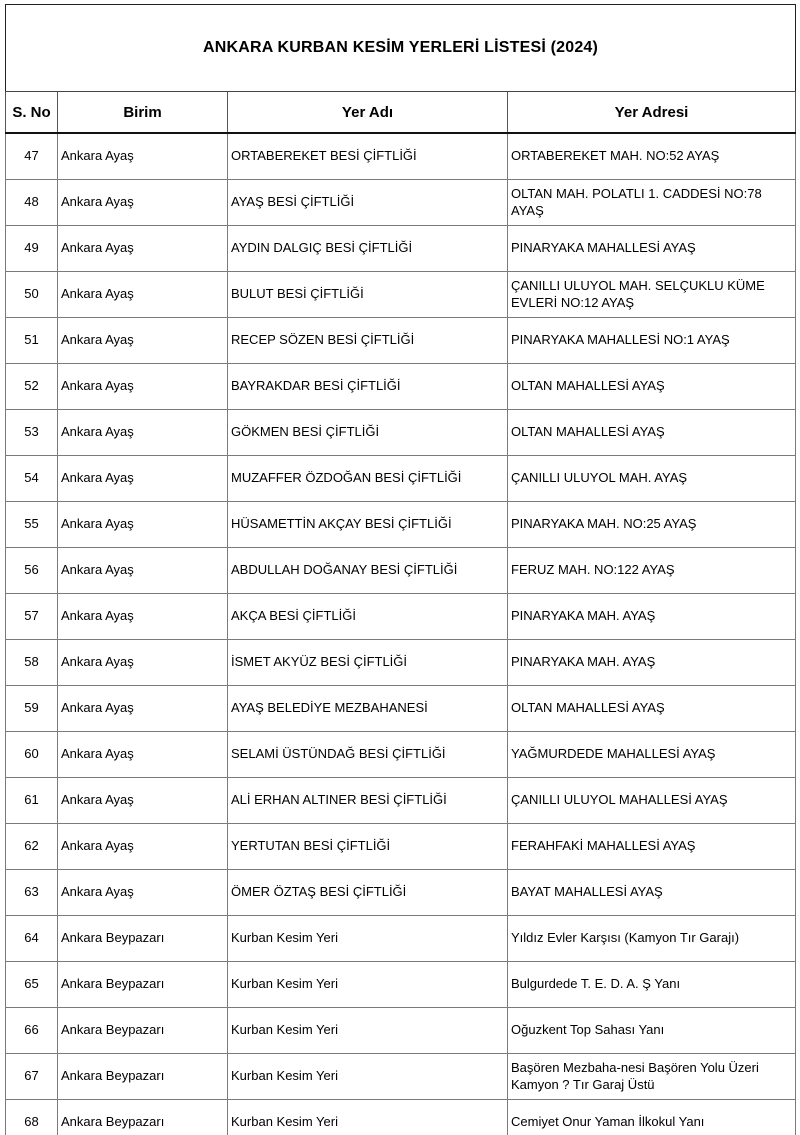  Describe the element at coordinates (651, 340) in the screenshot. I see `cell-yer-adresi: PINARYAKA MAHALLESİ NO:1 AYAŞ` at that location.